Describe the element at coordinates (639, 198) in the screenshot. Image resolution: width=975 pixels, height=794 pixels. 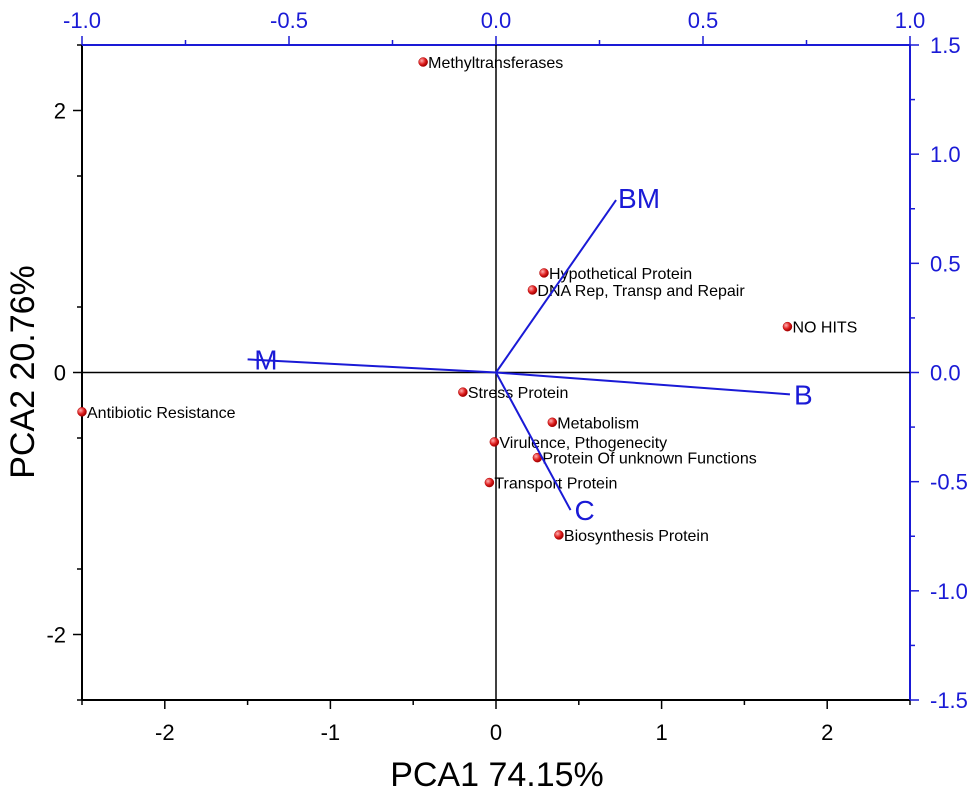
I see `loading-label: BM` at that location.